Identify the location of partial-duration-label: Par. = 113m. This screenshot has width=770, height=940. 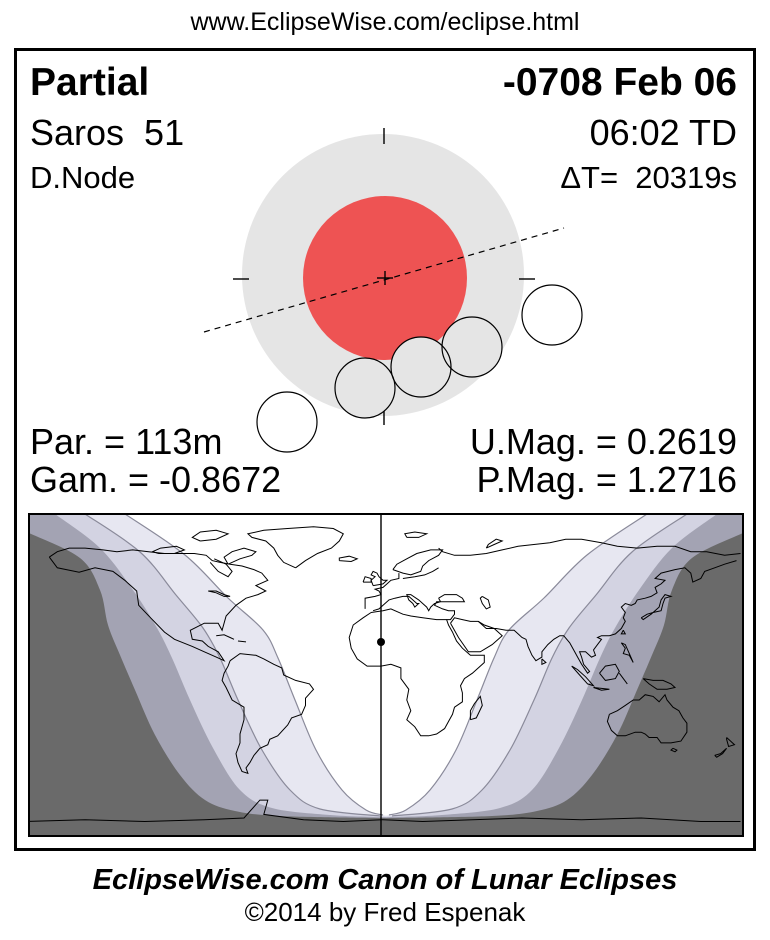
(126, 441).